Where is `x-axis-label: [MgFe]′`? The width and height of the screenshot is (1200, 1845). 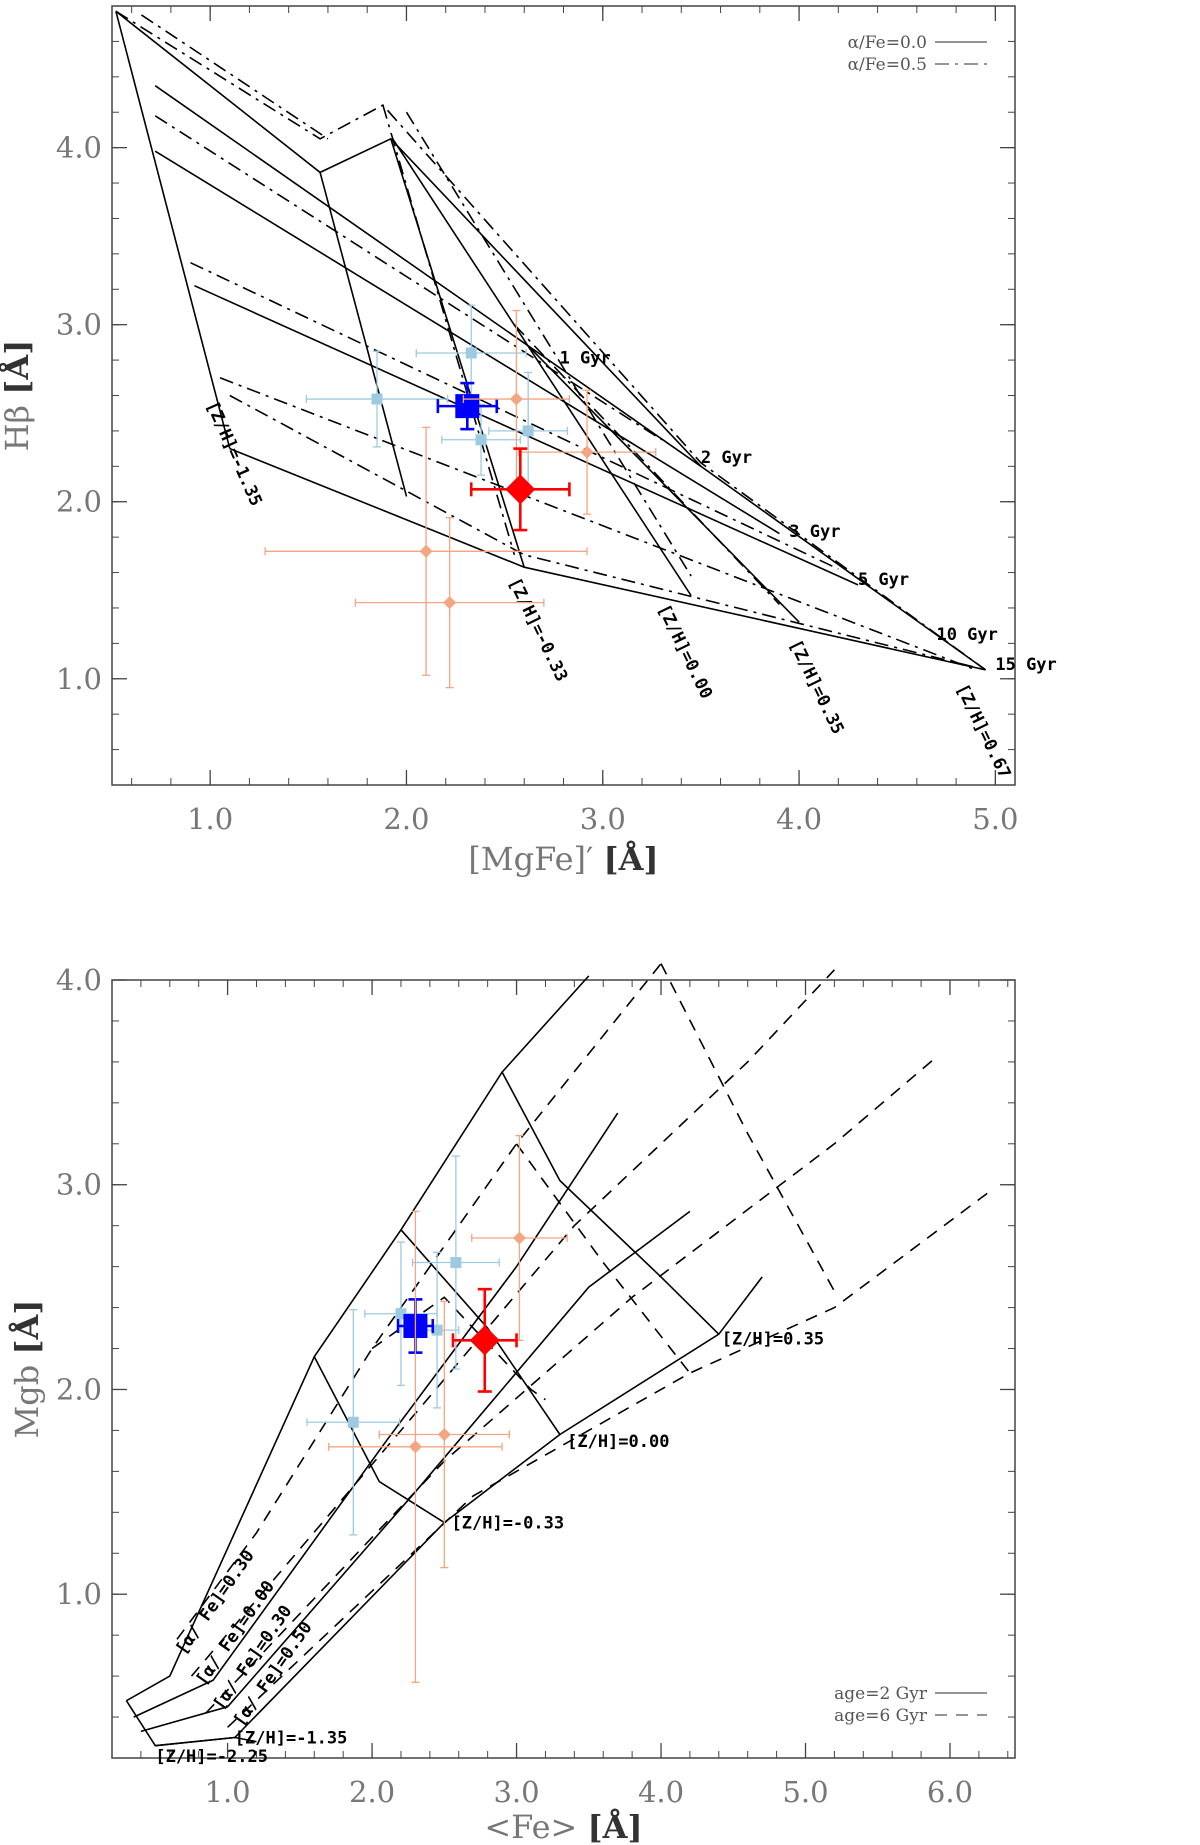 x-axis-label: [MgFe]′ is located at coordinates (535, 859).